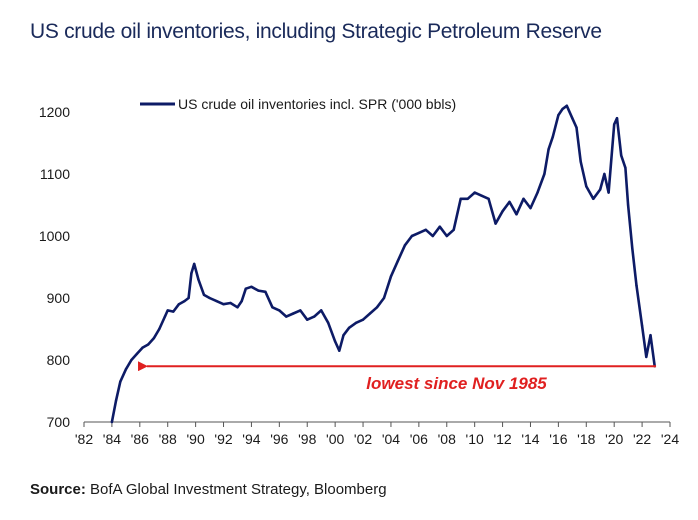  What do you see at coordinates (586, 439) in the screenshot?
I see `x-tick-label: '18` at bounding box center [586, 439].